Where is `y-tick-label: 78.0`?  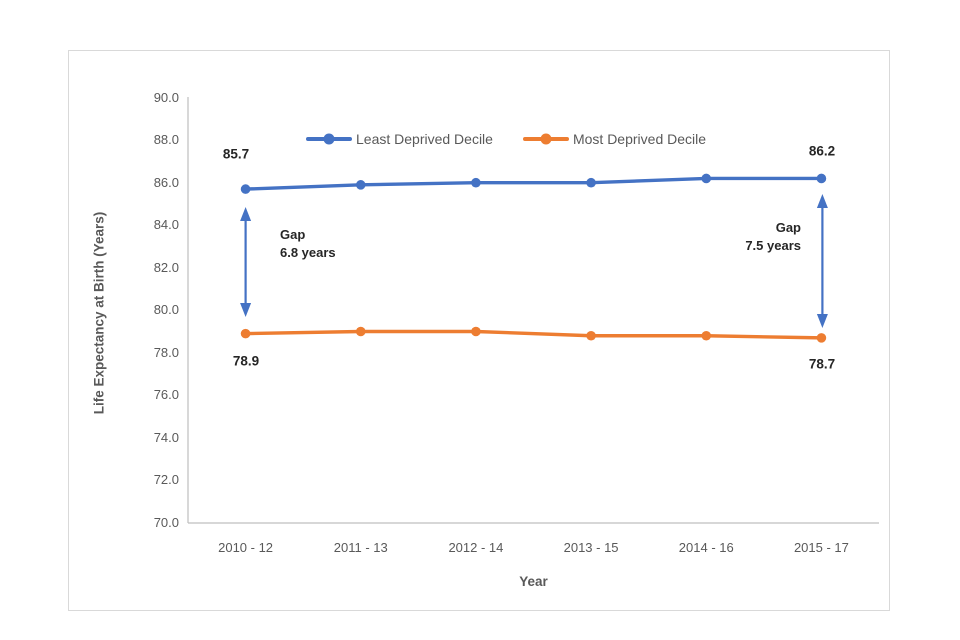
y-tick-label: 78.0 is located at coordinates (166, 352).